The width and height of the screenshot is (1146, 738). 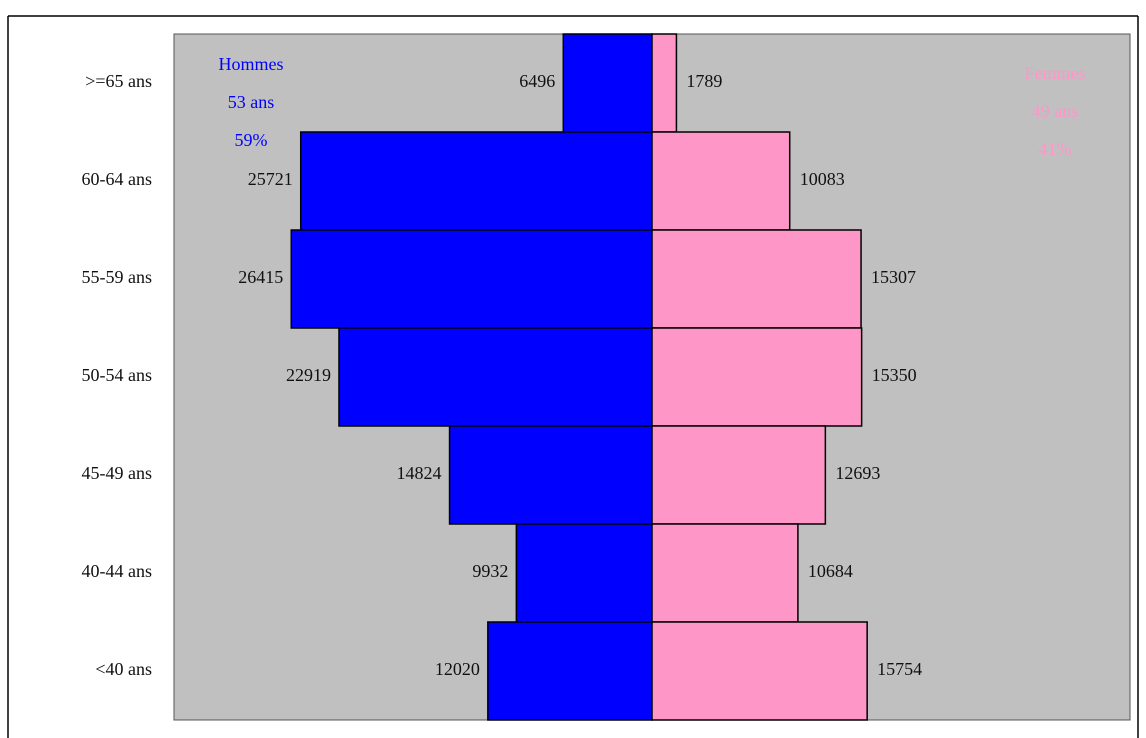 What do you see at coordinates (117, 473) in the screenshot?
I see `category-label: 45-49 ans` at bounding box center [117, 473].